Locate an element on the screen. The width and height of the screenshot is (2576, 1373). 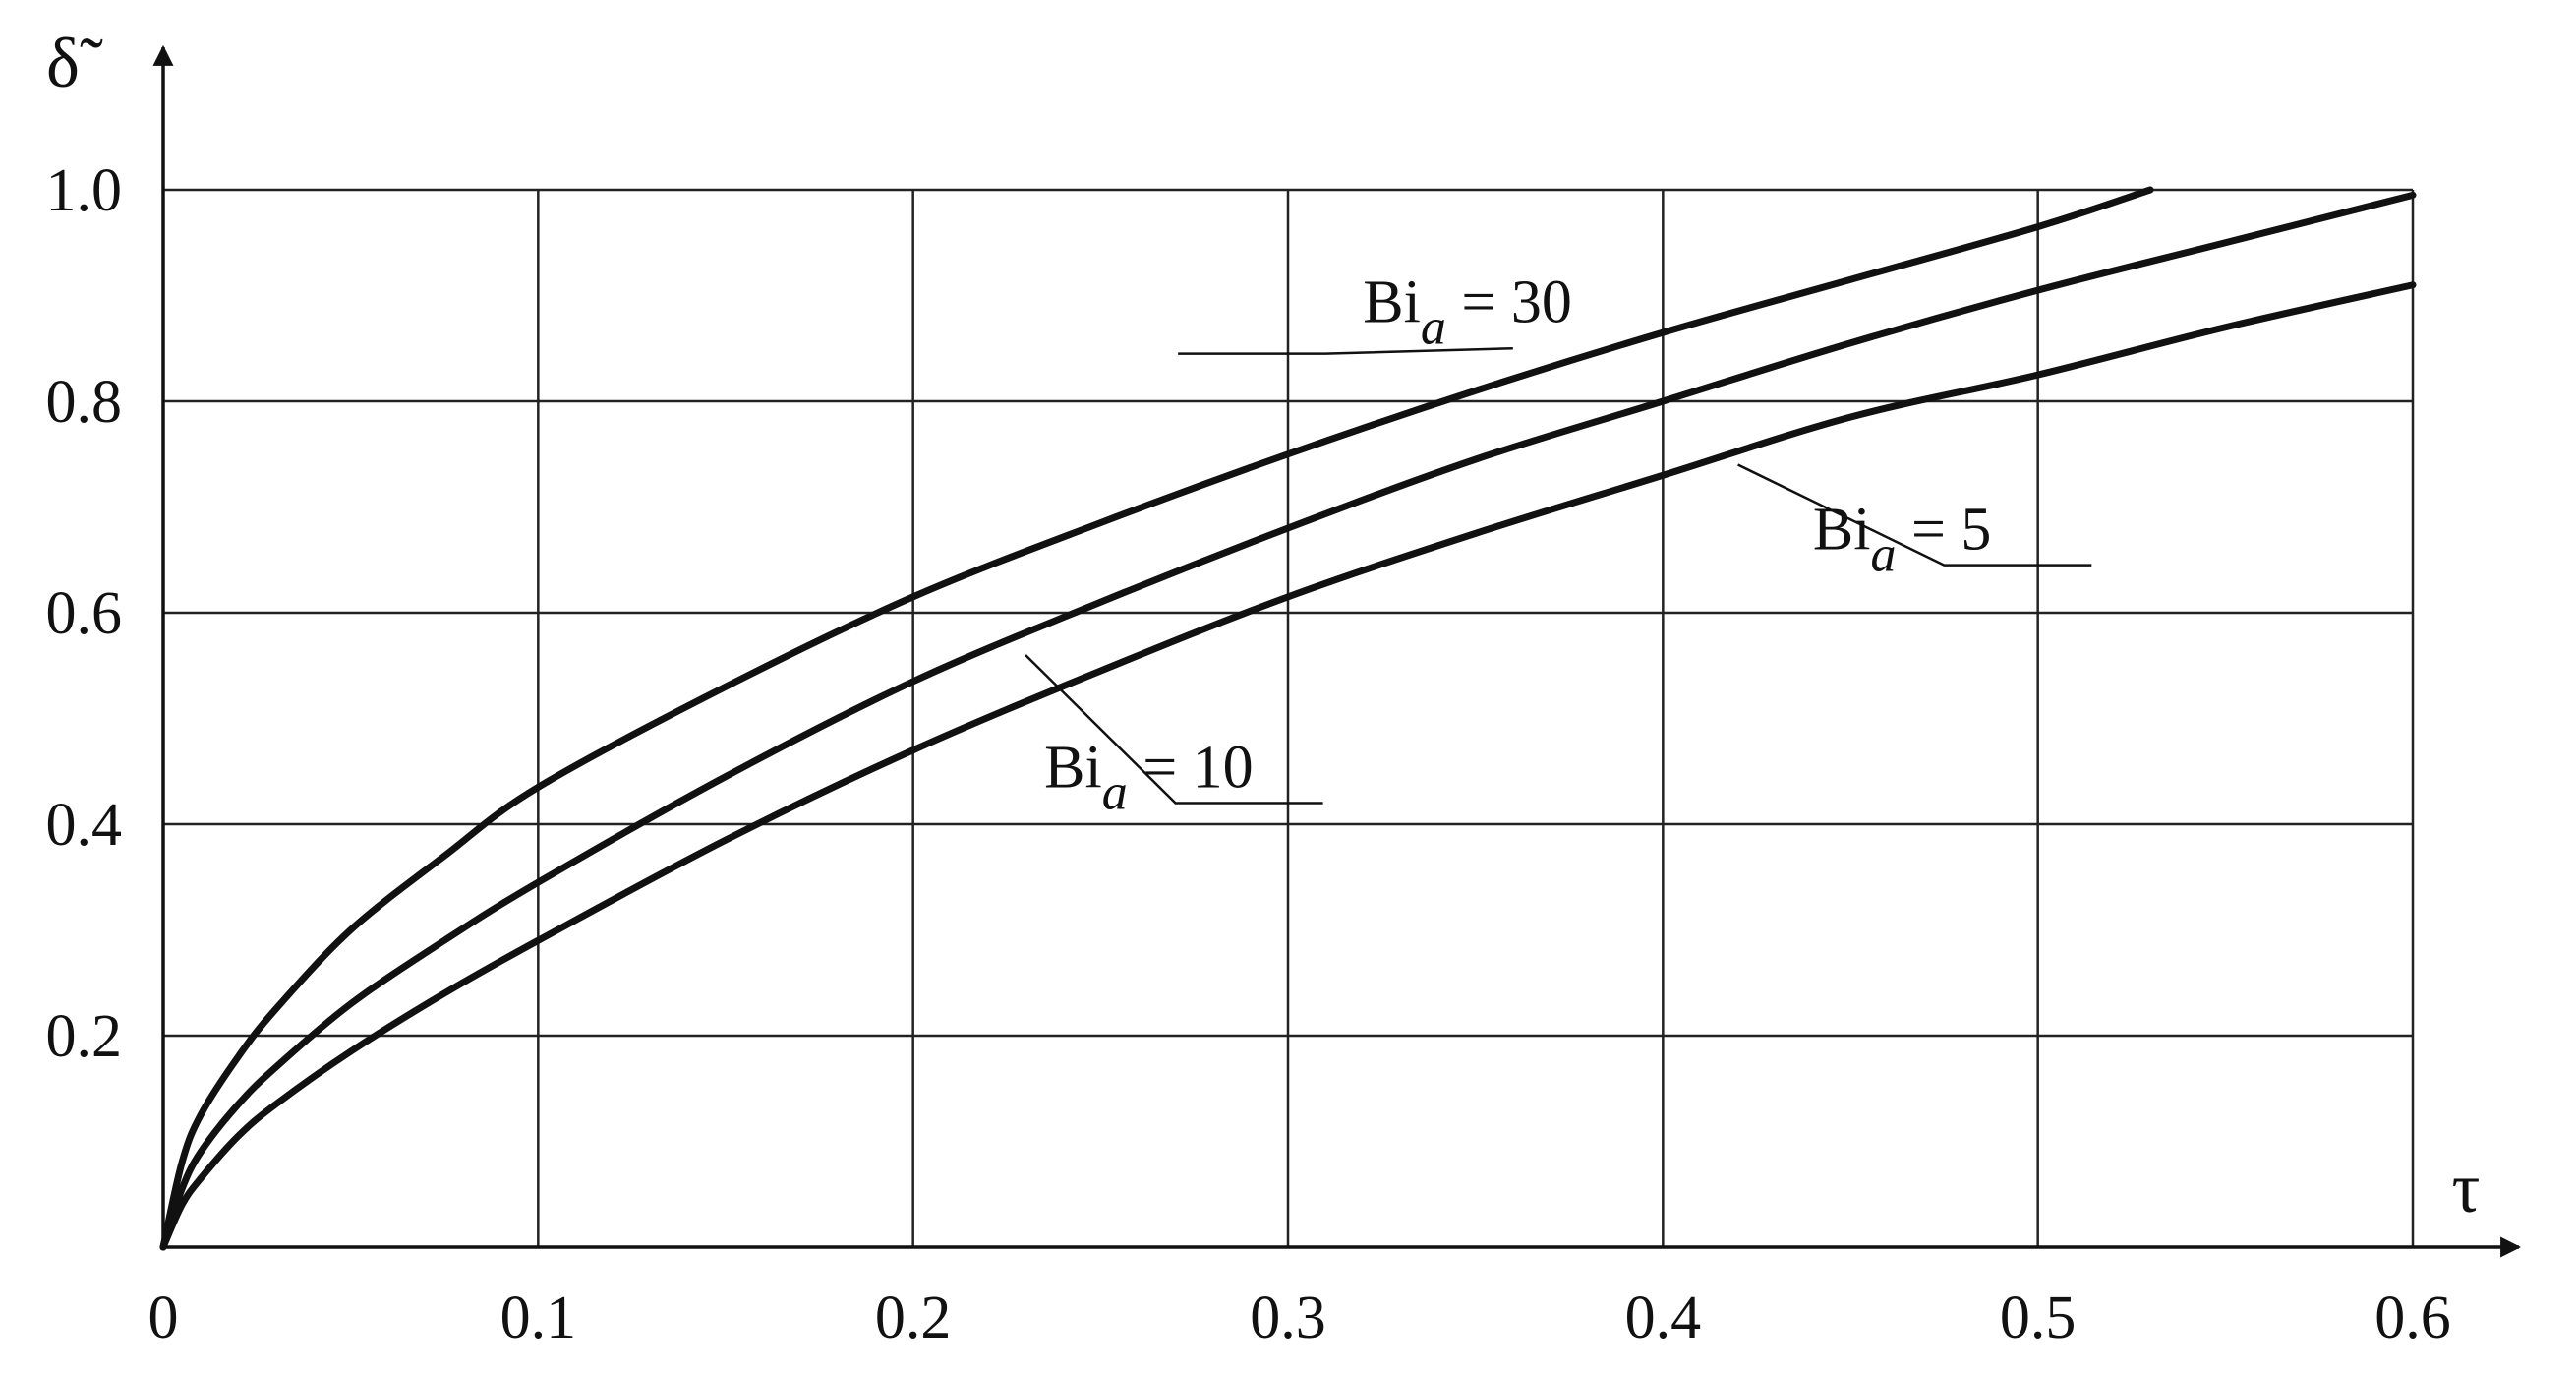
y-tick-label: 0.2 is located at coordinates (84, 1036).